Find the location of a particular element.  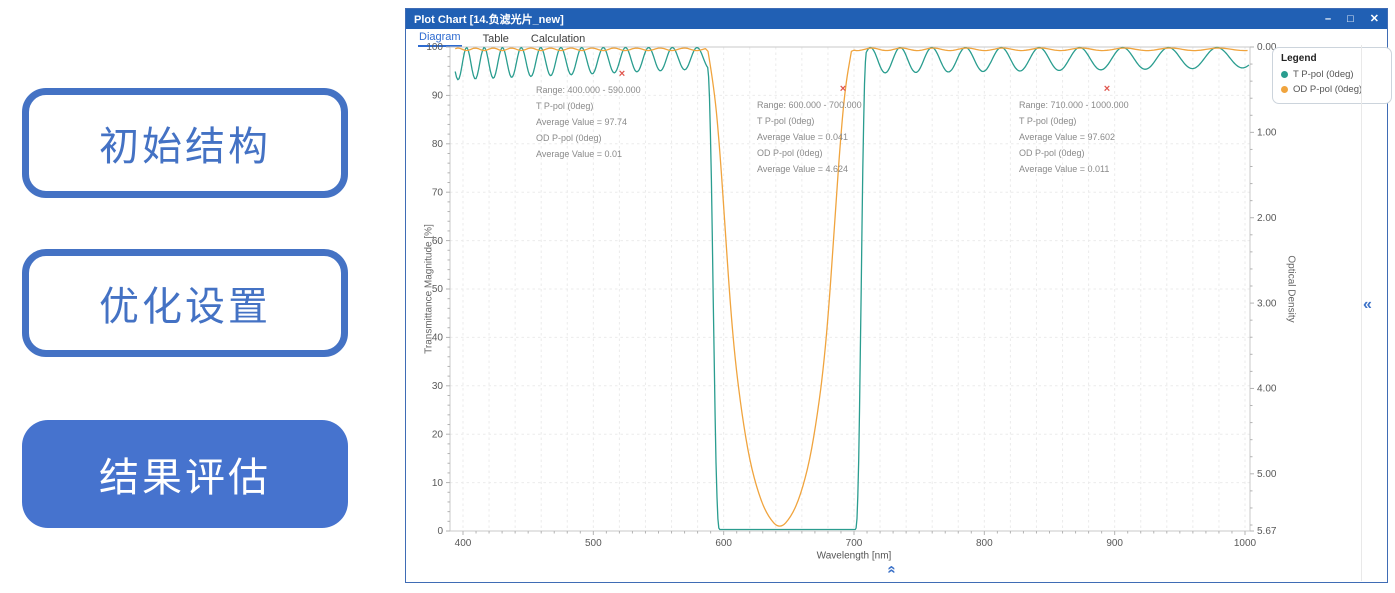

close-icon: ✕ is located at coordinates (1374, 18).